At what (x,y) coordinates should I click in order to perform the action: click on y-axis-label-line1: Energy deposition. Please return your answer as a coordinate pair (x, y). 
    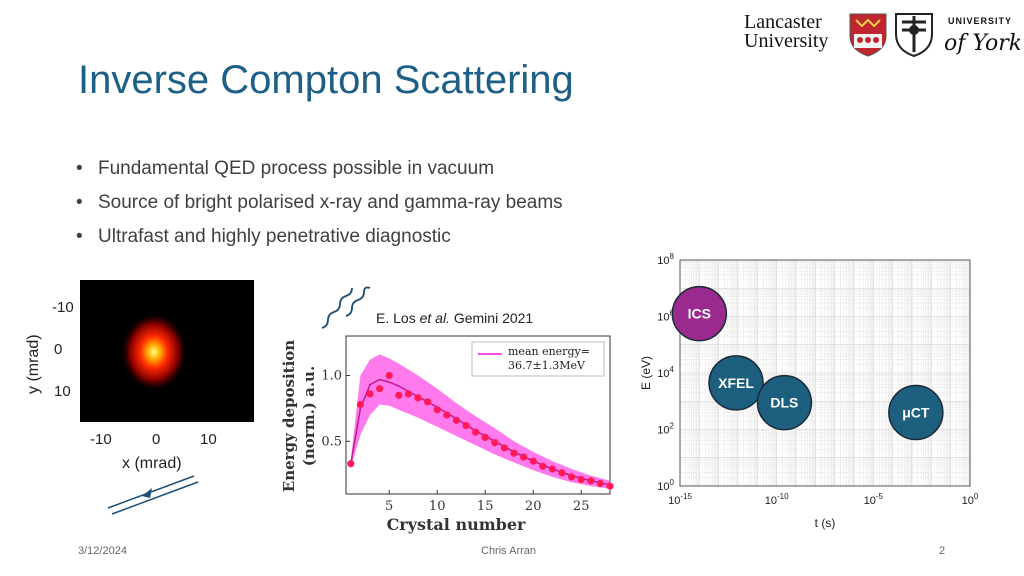
    Looking at the image, I should click on (289, 416).